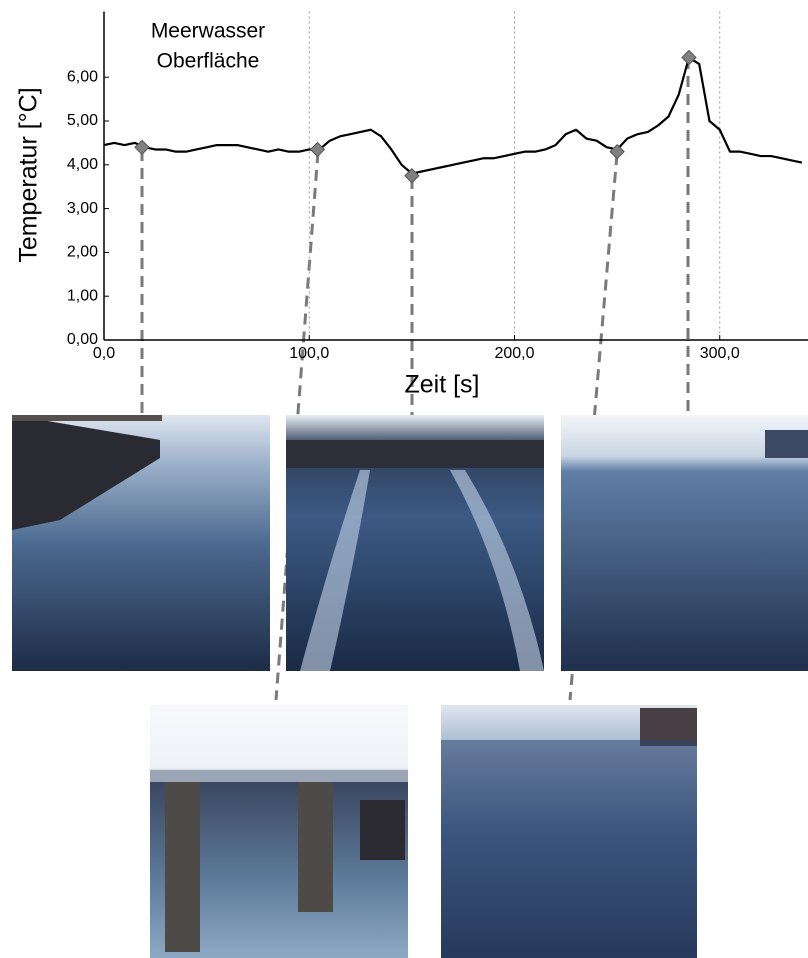  I want to click on x-tick-label: 300,0, so click(720, 353).